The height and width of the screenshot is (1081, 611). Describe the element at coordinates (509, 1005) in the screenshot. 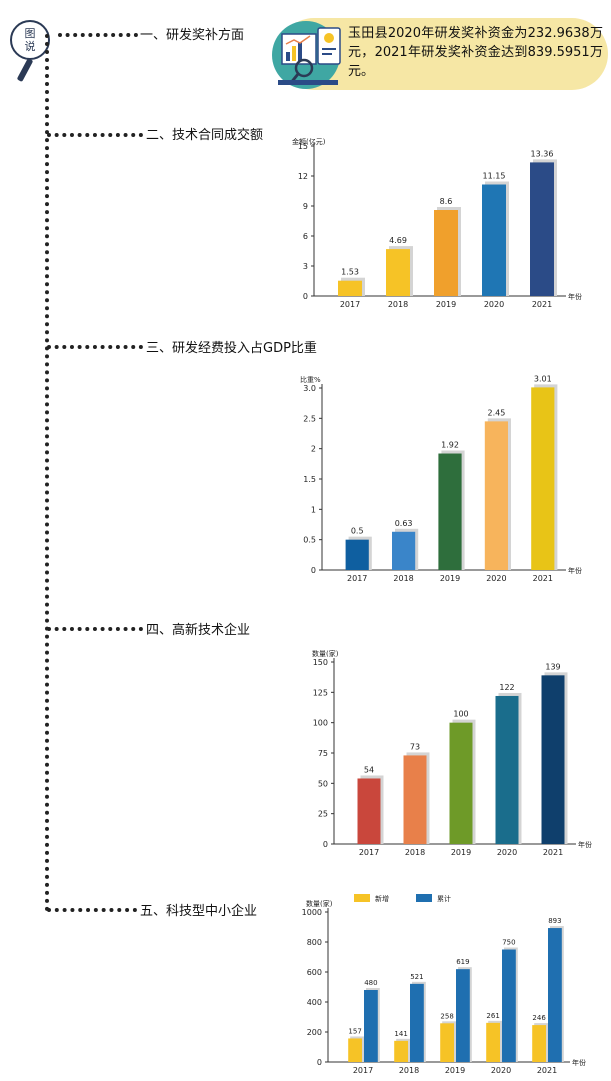

I see `bar-累计-2020` at that location.